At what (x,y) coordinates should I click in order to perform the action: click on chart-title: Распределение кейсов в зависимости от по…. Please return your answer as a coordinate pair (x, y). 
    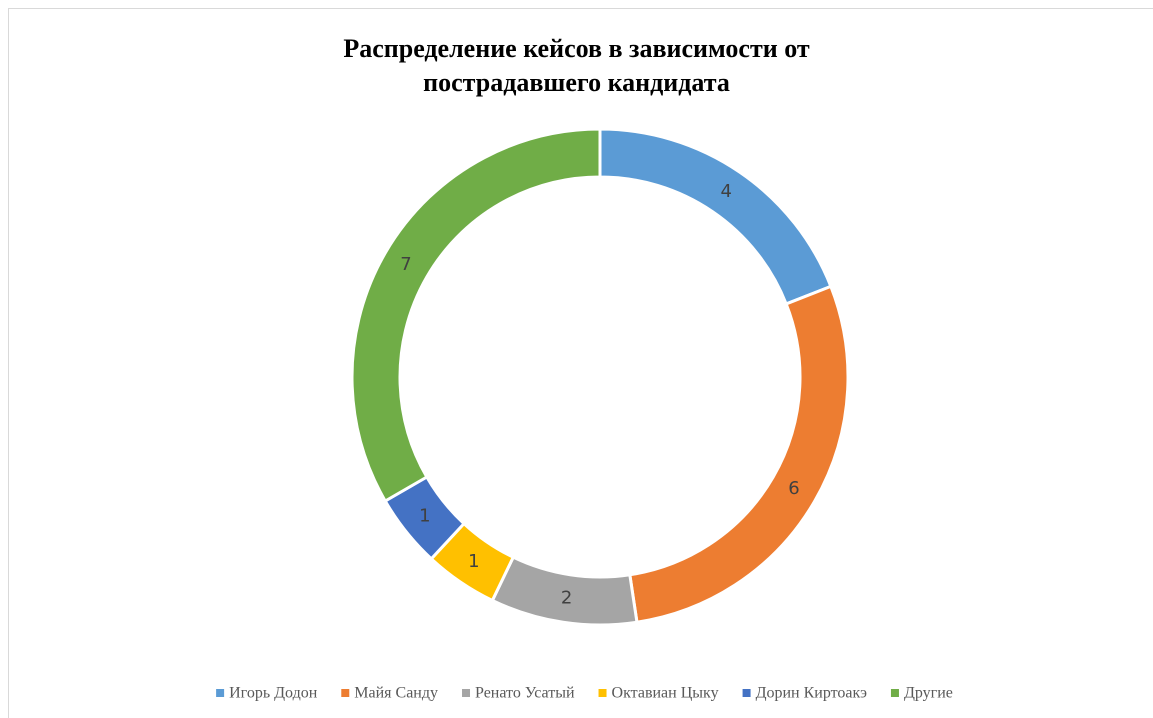
    Looking at the image, I should click on (576, 65).